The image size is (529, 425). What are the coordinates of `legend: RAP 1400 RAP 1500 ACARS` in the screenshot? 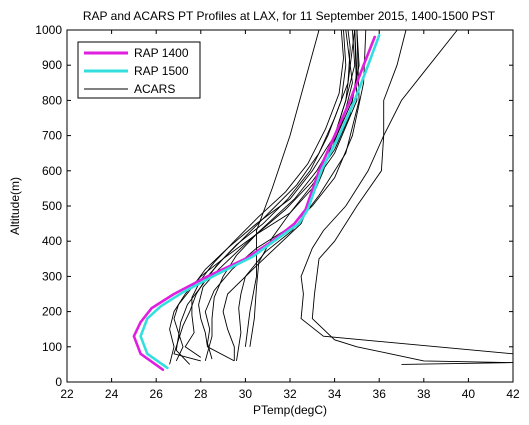 It's located at (139, 70).